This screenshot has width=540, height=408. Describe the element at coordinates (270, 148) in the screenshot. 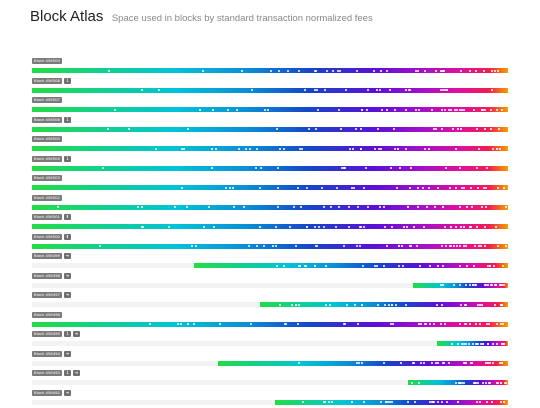

I see `block-fee-bar` at that location.